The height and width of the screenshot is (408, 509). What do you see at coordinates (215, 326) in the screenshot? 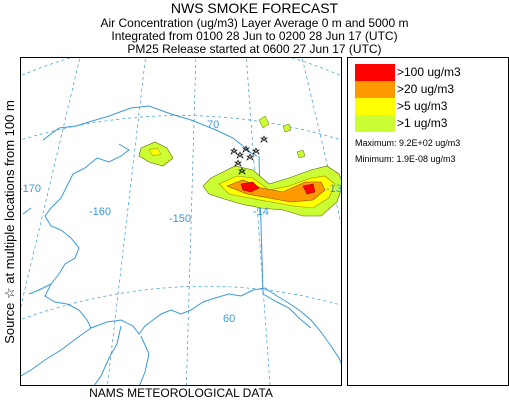
I see `alaska-south-coast` at bounding box center [215, 326].